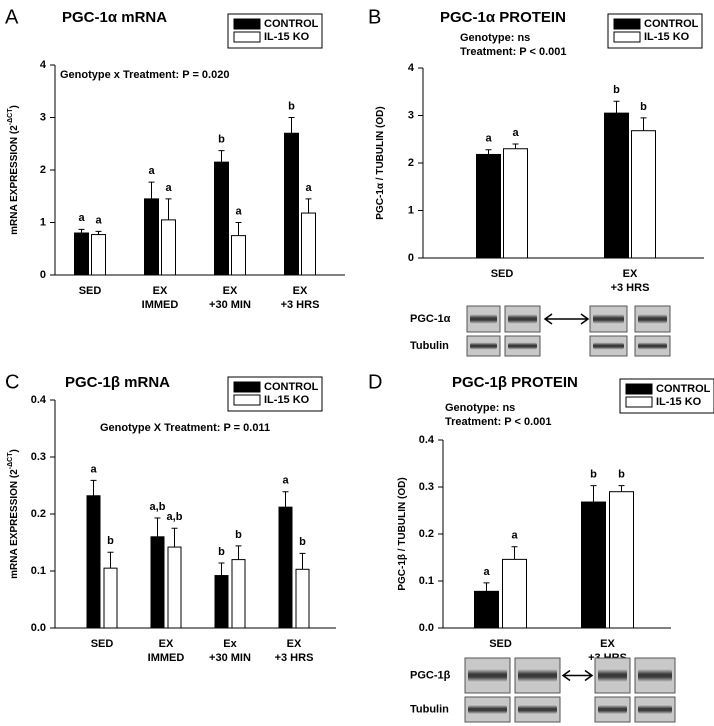 The image size is (714, 726). What do you see at coordinates (230, 305) in the screenshot?
I see `x-tick-label: +30 MIN` at bounding box center [230, 305].